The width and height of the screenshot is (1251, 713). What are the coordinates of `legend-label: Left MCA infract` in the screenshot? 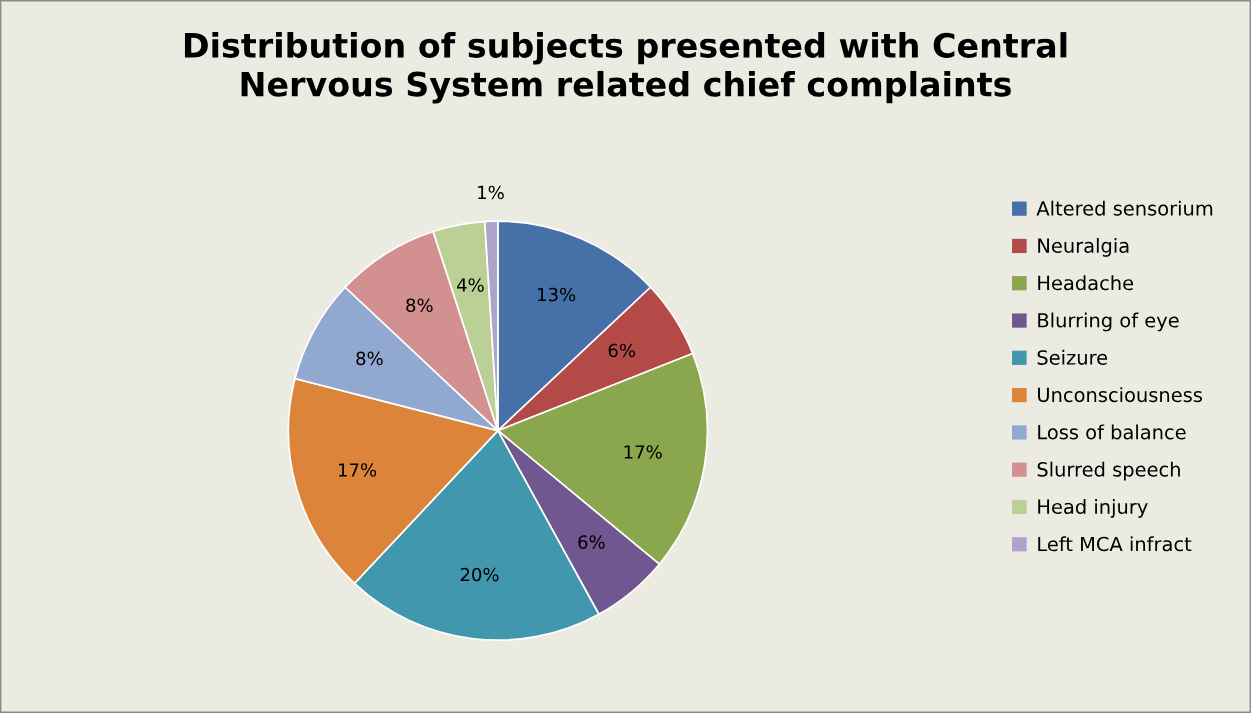 It's located at (1115, 544).